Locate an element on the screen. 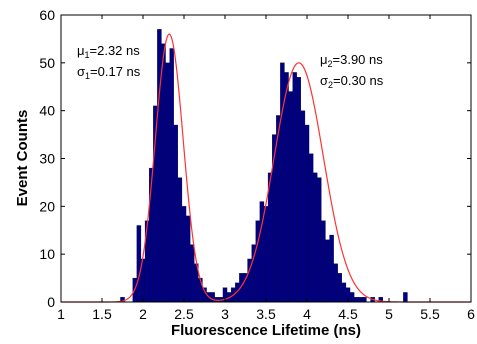  y-tick-label: 40 is located at coordinates (47, 111).